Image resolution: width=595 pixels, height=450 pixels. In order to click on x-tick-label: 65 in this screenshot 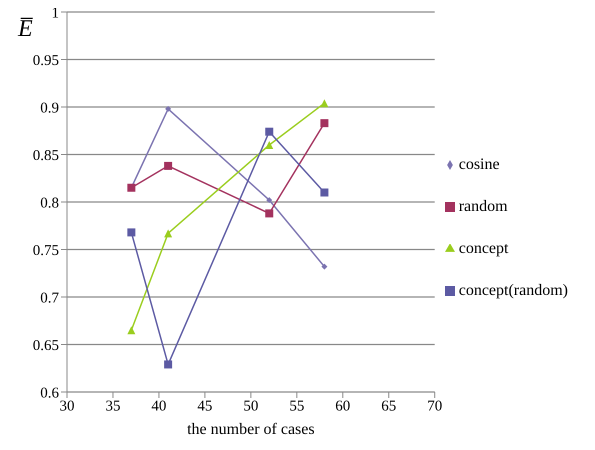, I will do `click(388, 406)`.